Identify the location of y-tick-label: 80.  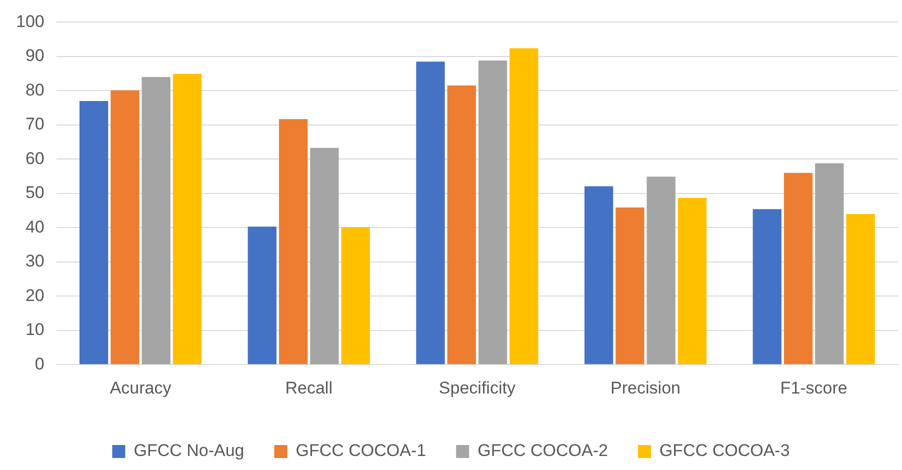
(34, 90).